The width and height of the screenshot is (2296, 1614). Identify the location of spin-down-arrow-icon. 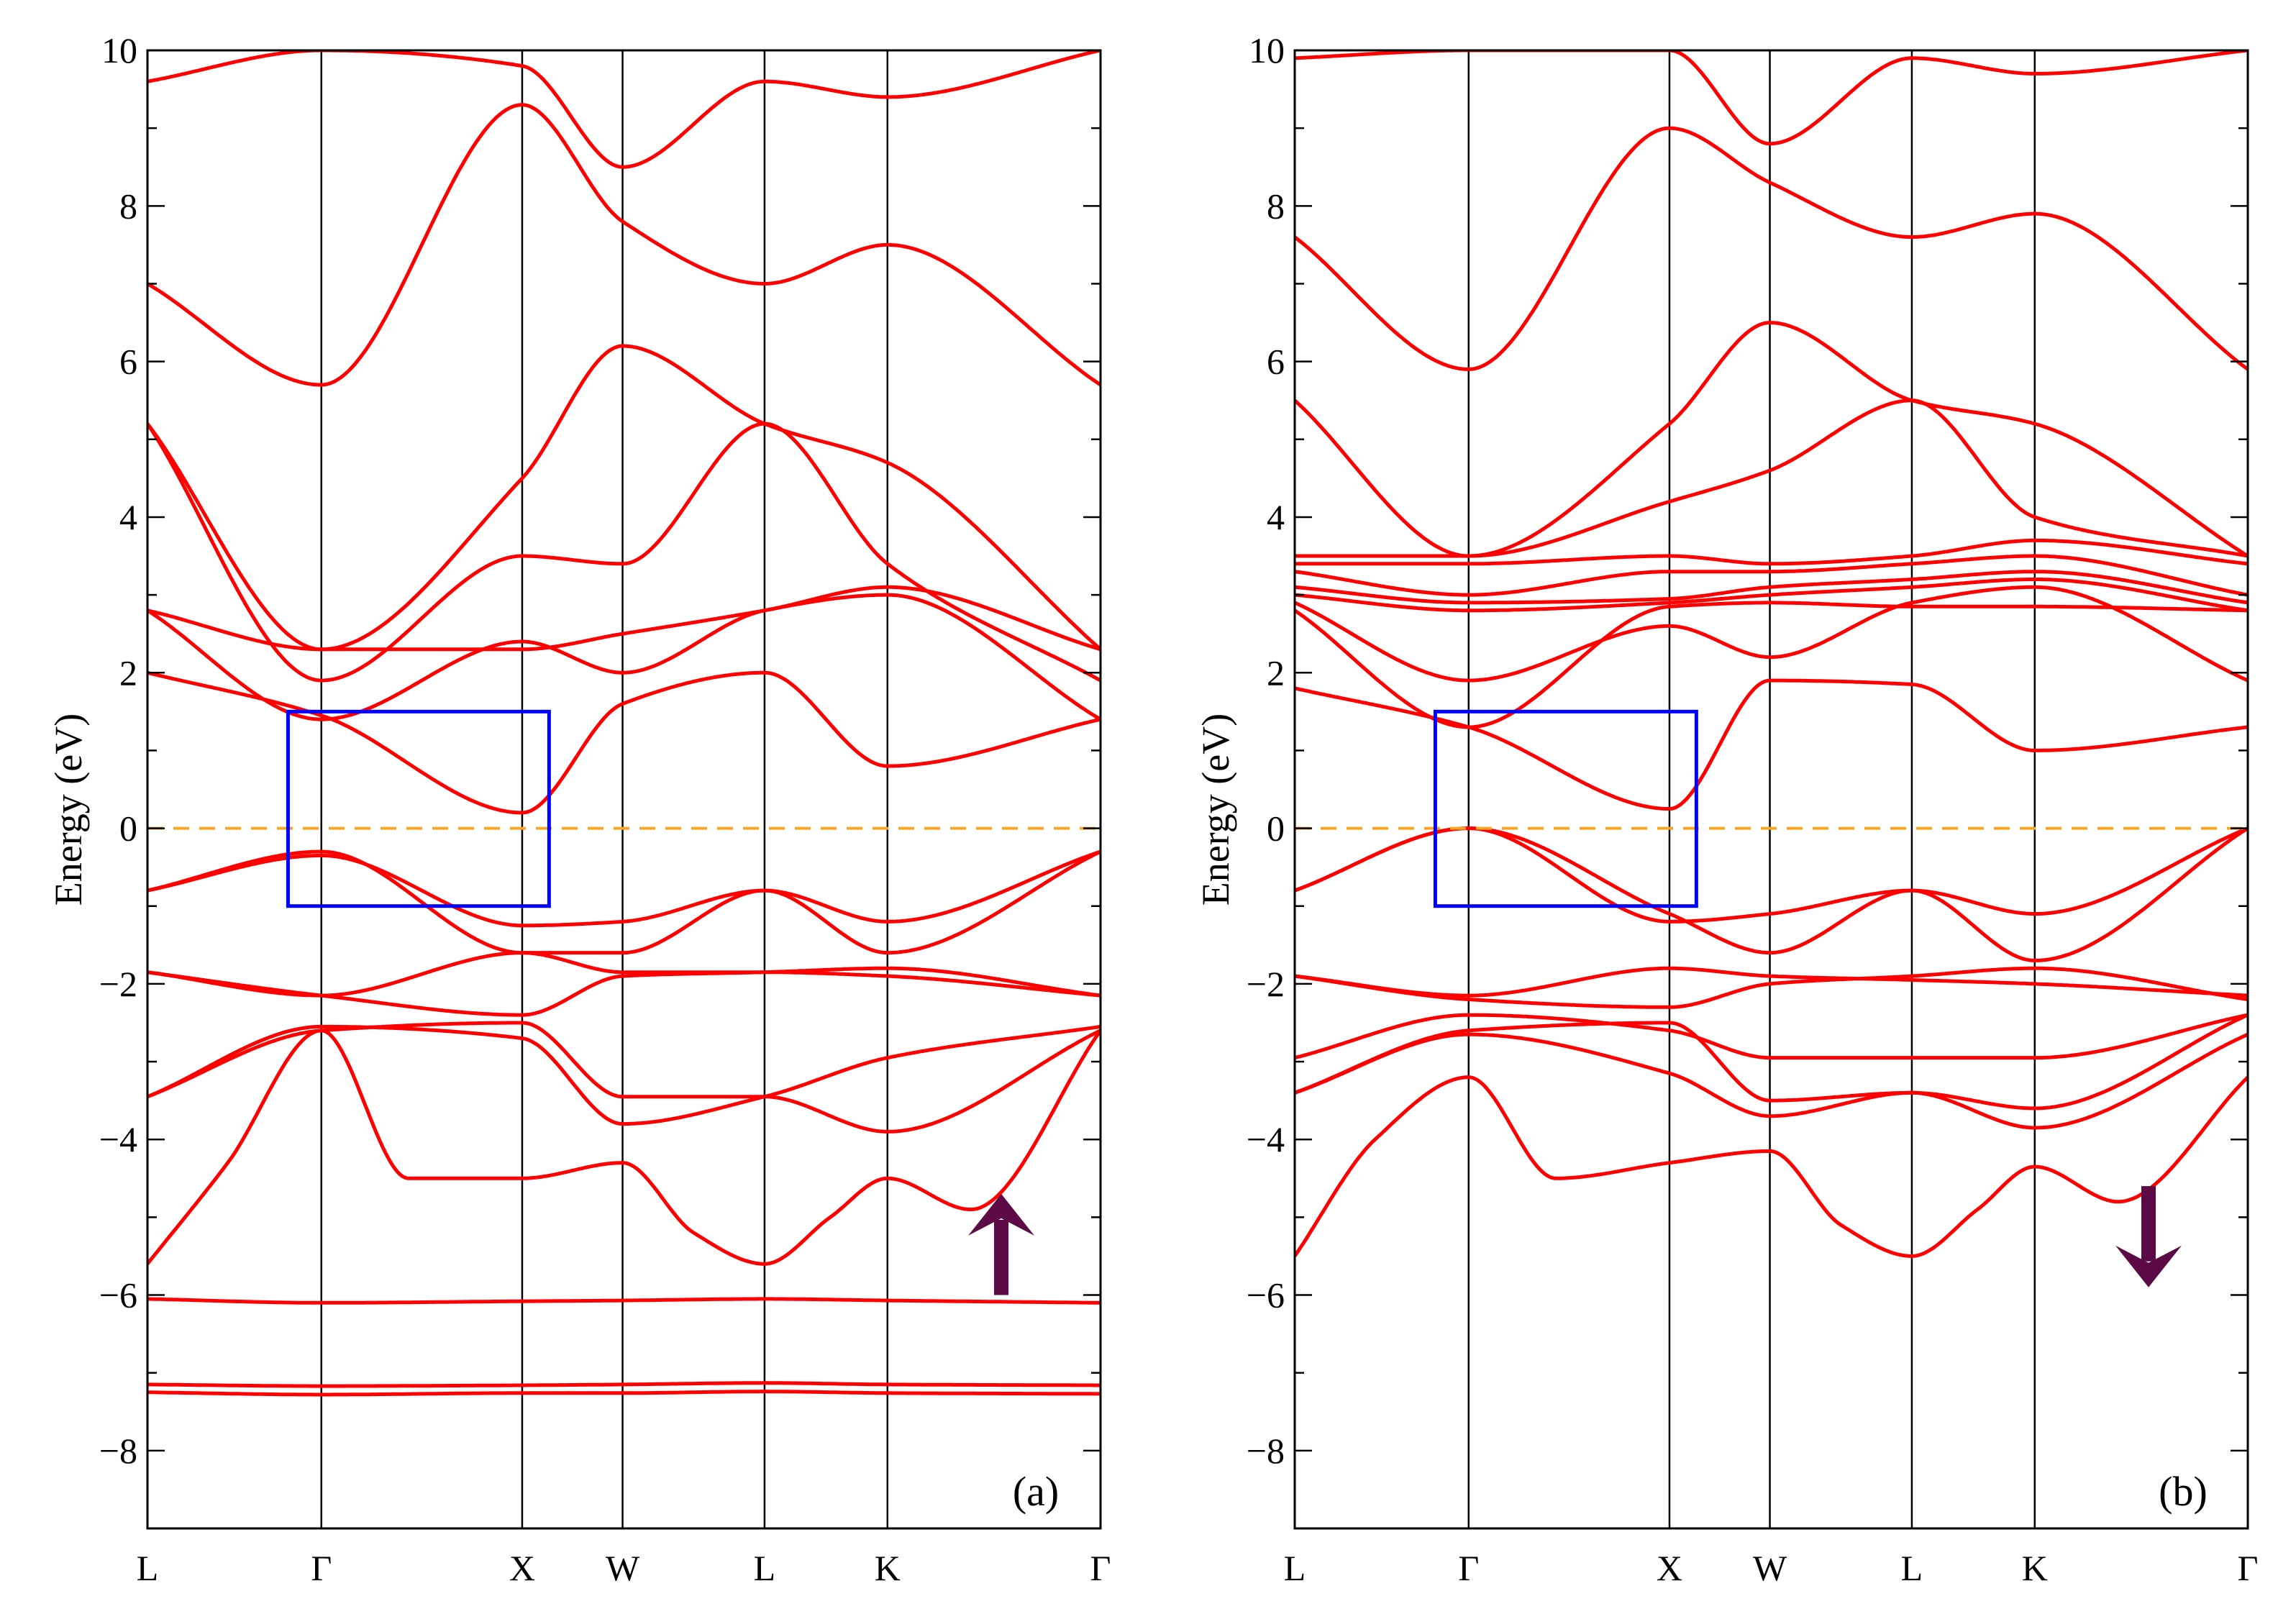
(2148, 1236).